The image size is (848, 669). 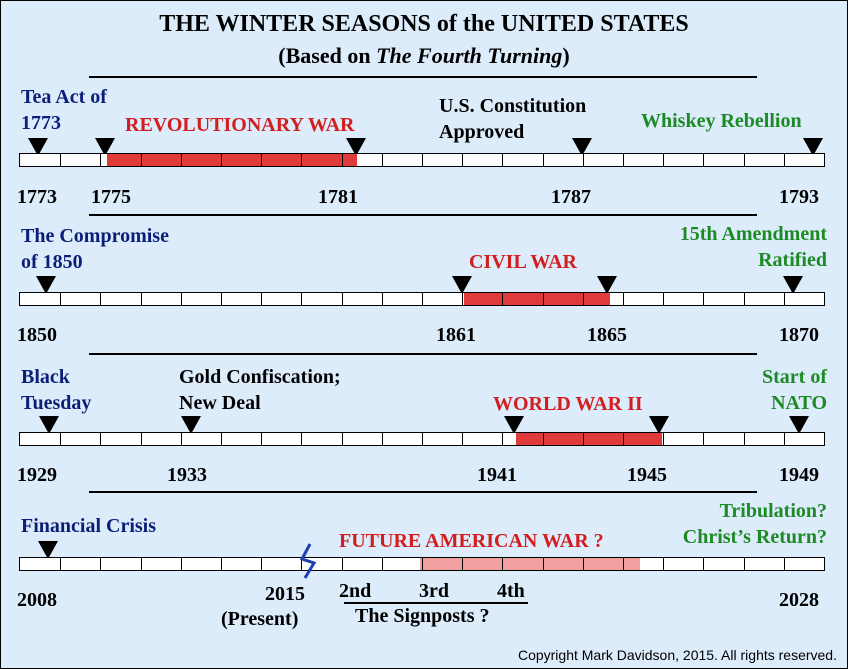 I want to click on diagram-subtitle: (Based on The Fourth Turning), so click(x=424, y=55).